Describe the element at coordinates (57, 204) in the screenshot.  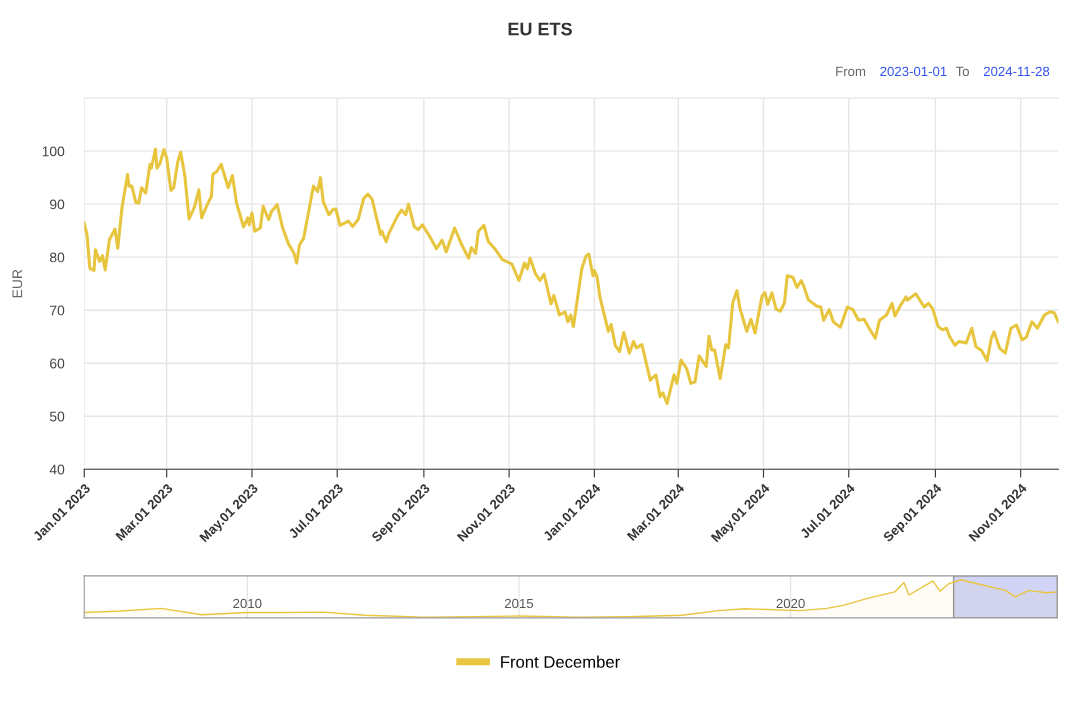
I see `y-tick-label: 90` at that location.